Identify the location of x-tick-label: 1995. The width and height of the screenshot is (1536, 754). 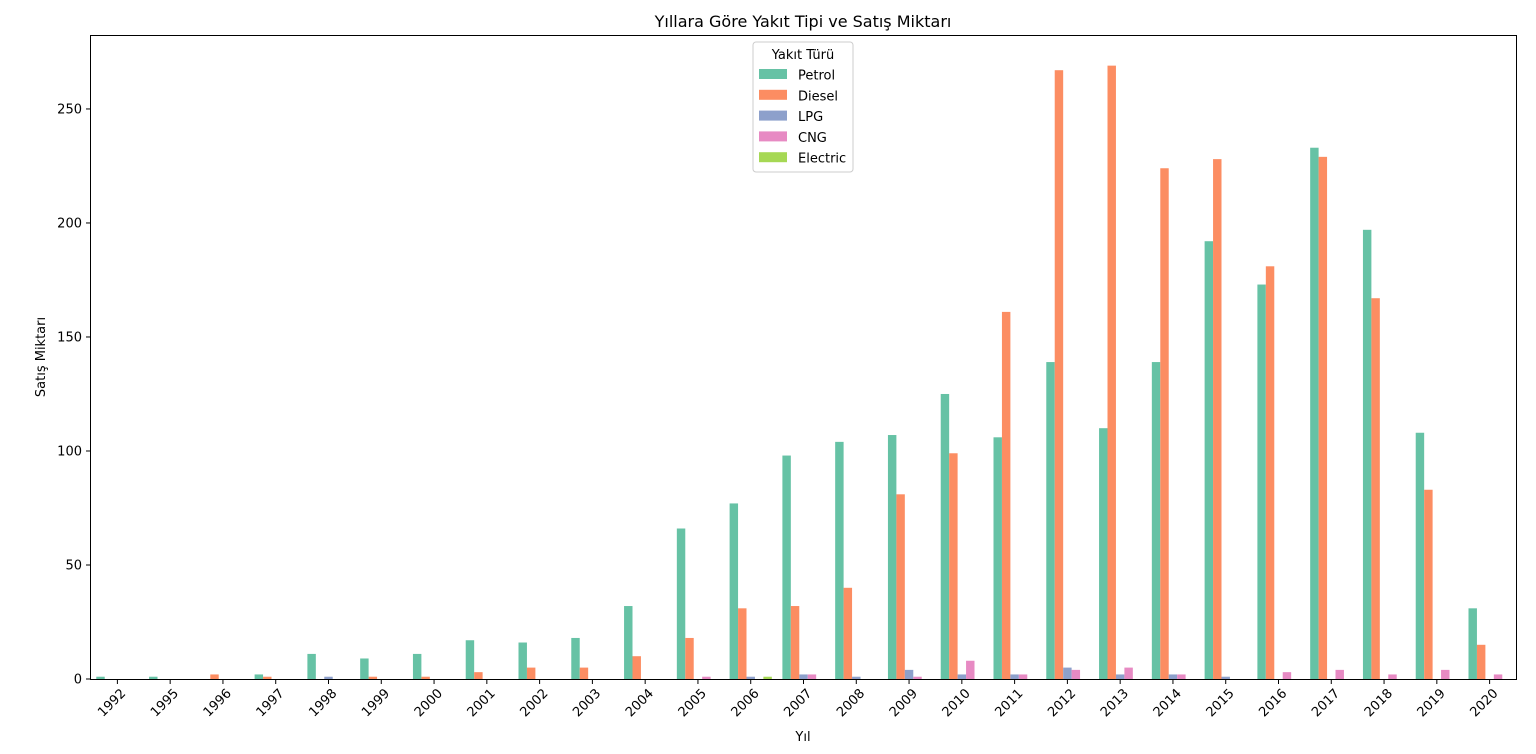
(165, 703).